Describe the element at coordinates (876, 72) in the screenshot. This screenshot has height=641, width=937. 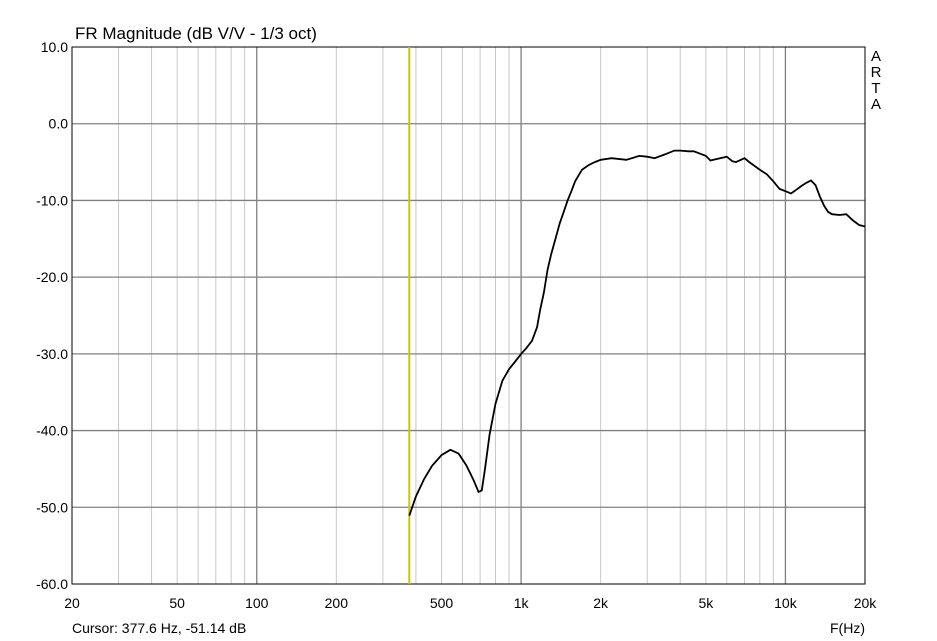
I see `arta-letter-2: R` at that location.